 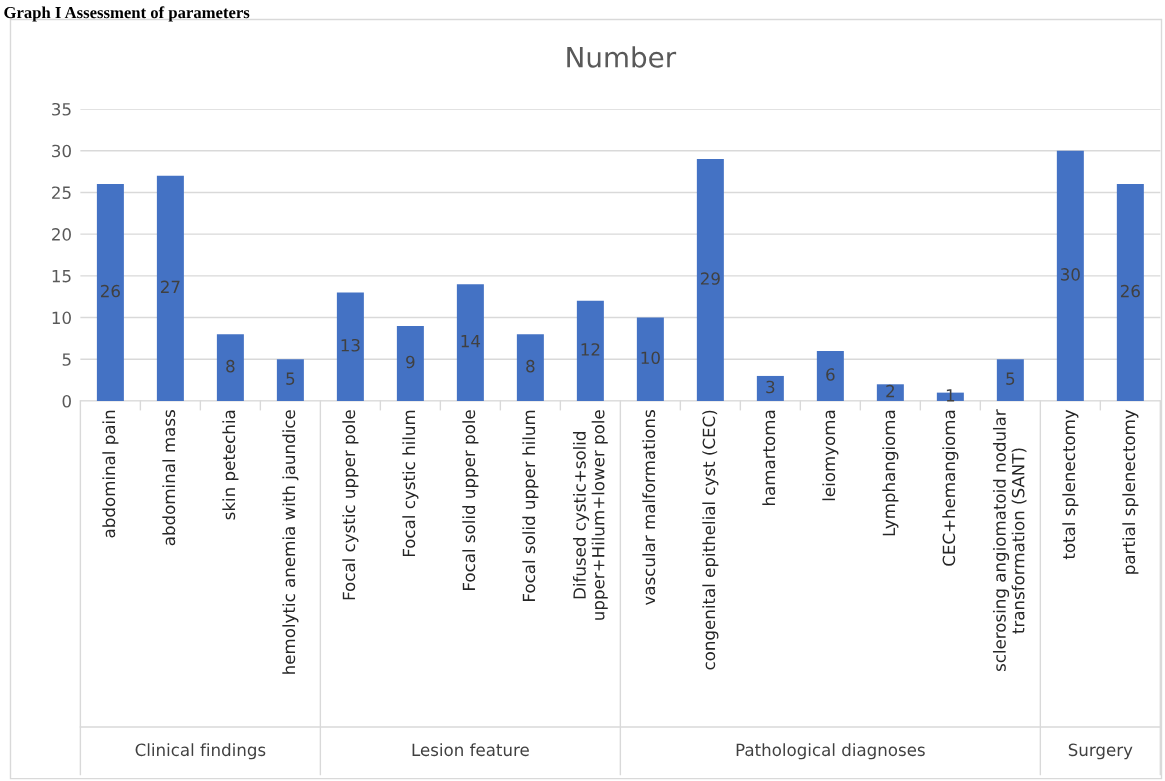 What do you see at coordinates (200, 751) in the screenshot?
I see `text: Clinical findings` at bounding box center [200, 751].